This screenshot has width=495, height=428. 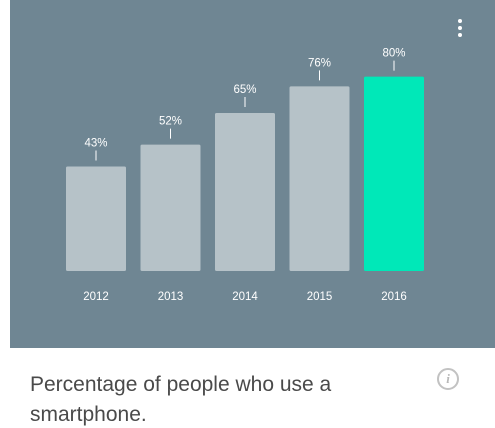 What do you see at coordinates (170, 207) in the screenshot?
I see `bar-2013` at bounding box center [170, 207].